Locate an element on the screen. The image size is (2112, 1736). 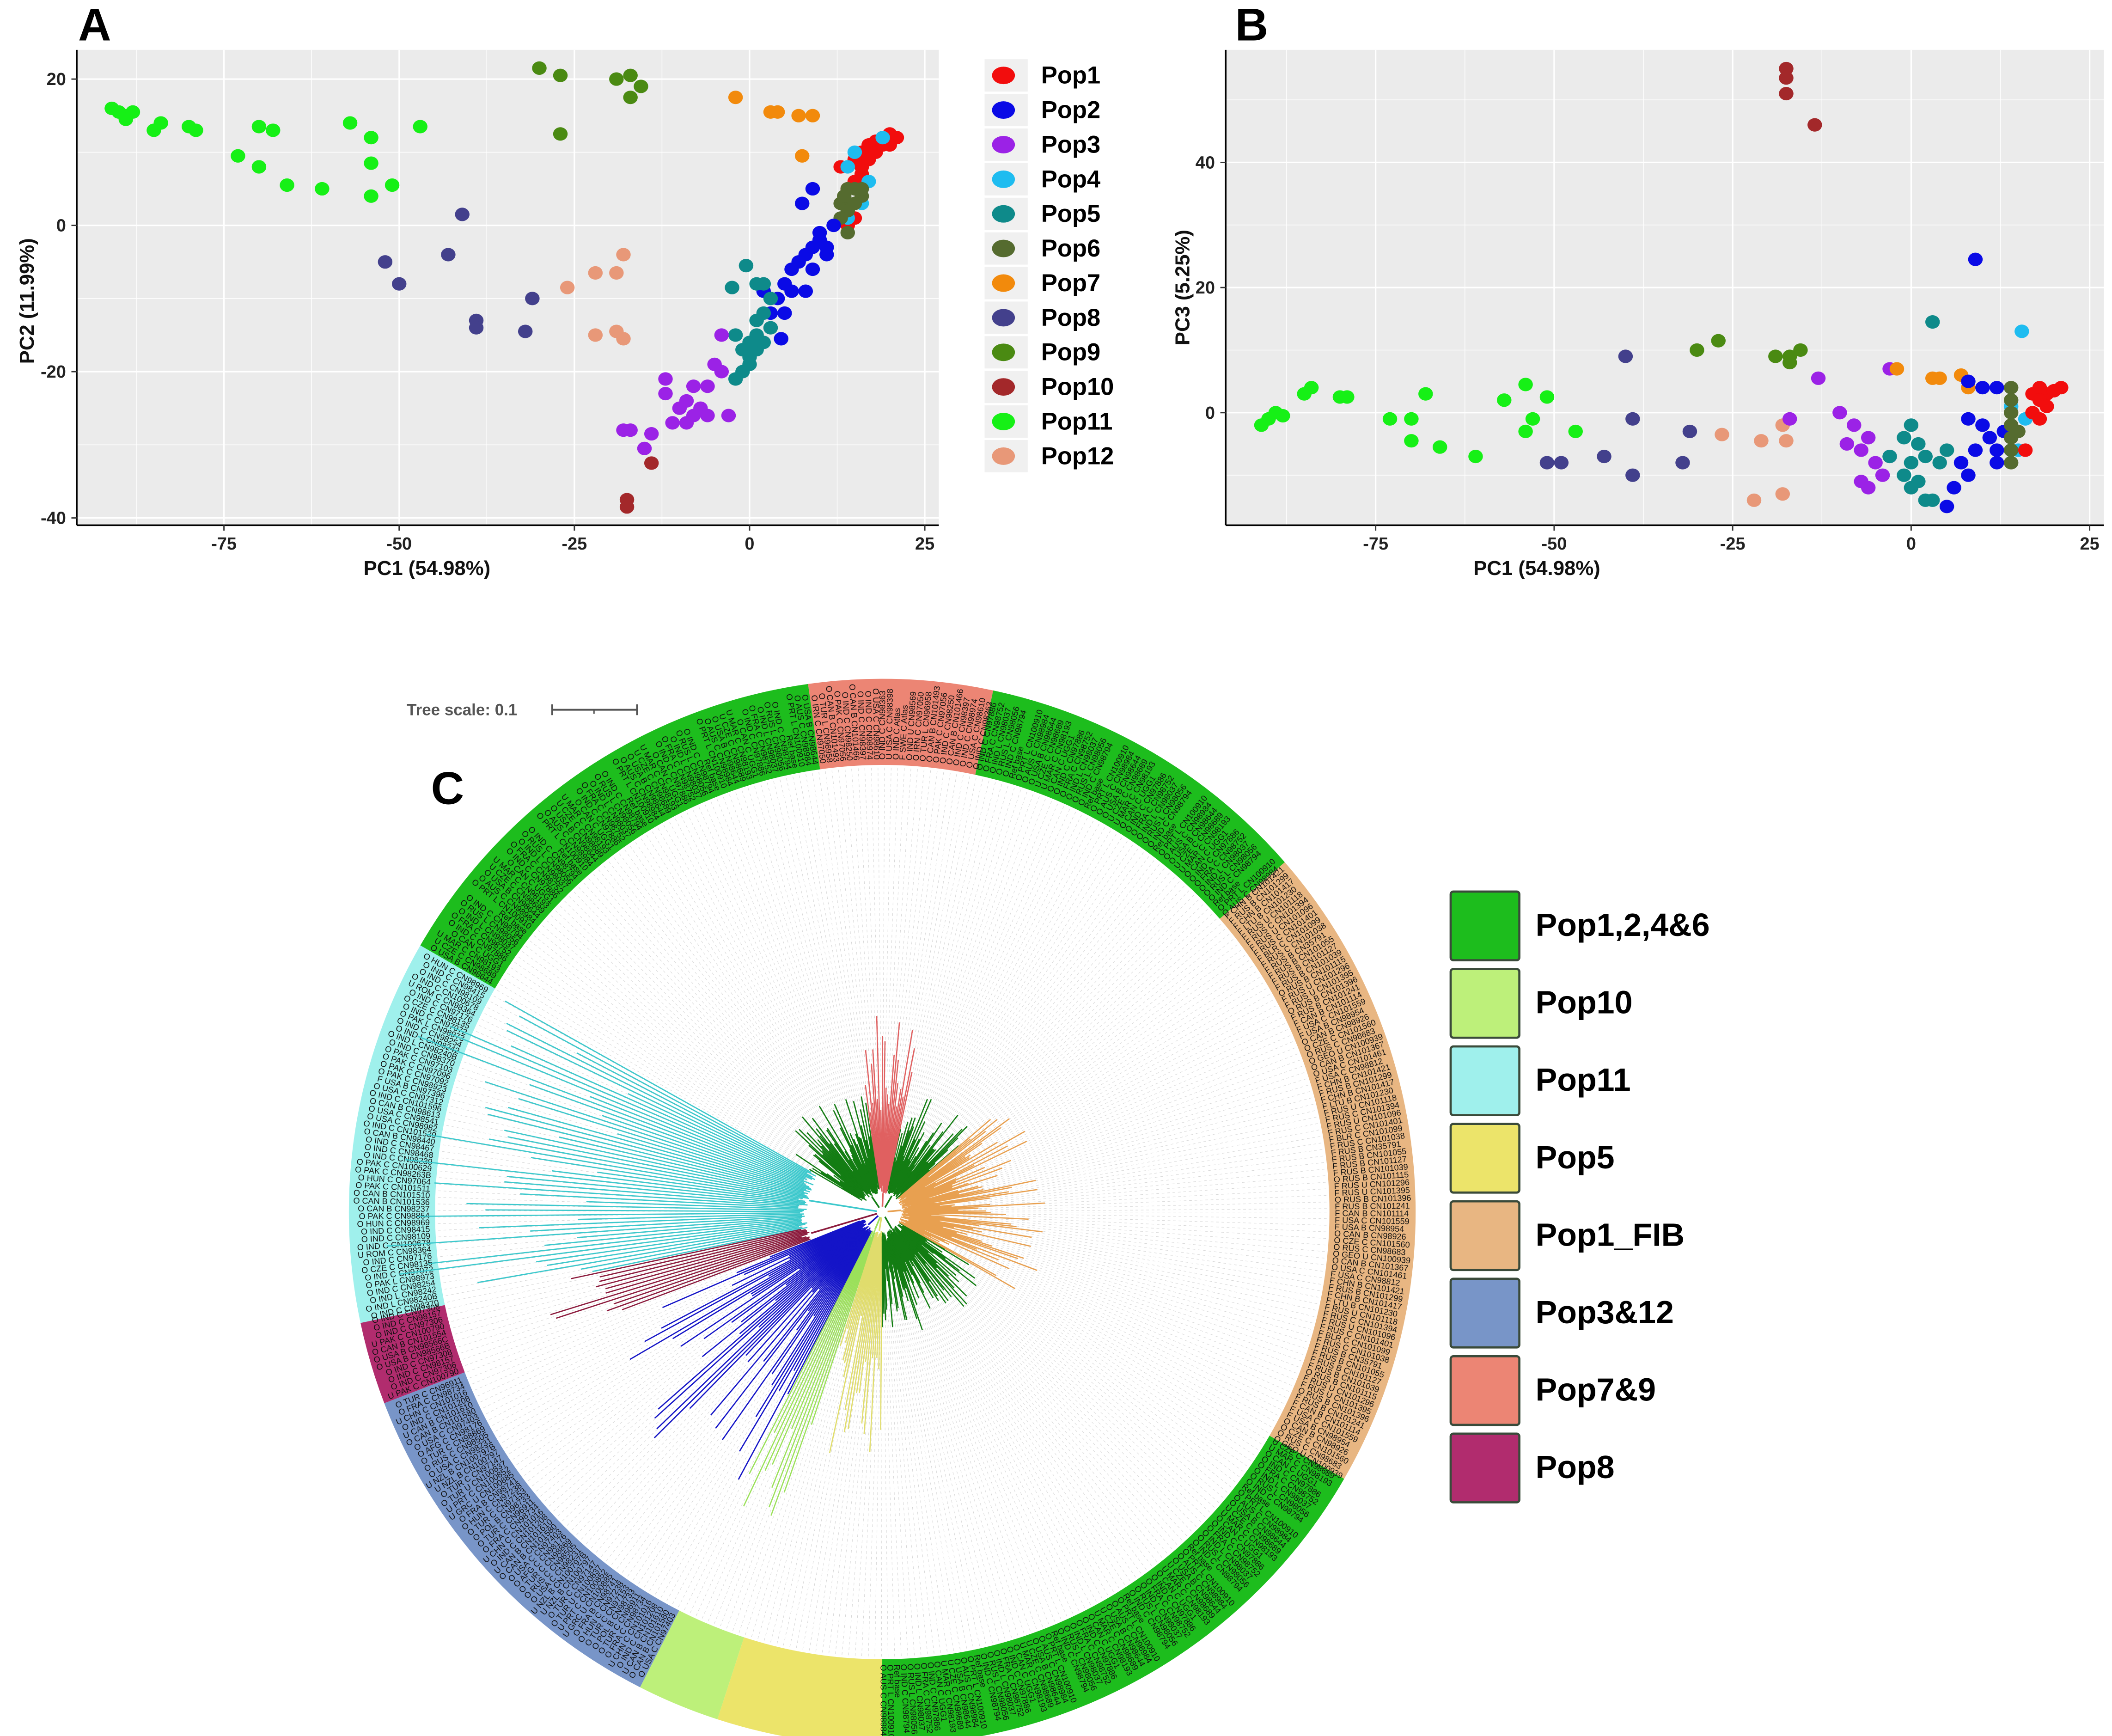
panel-label-c: C is located at coordinates (448, 788).